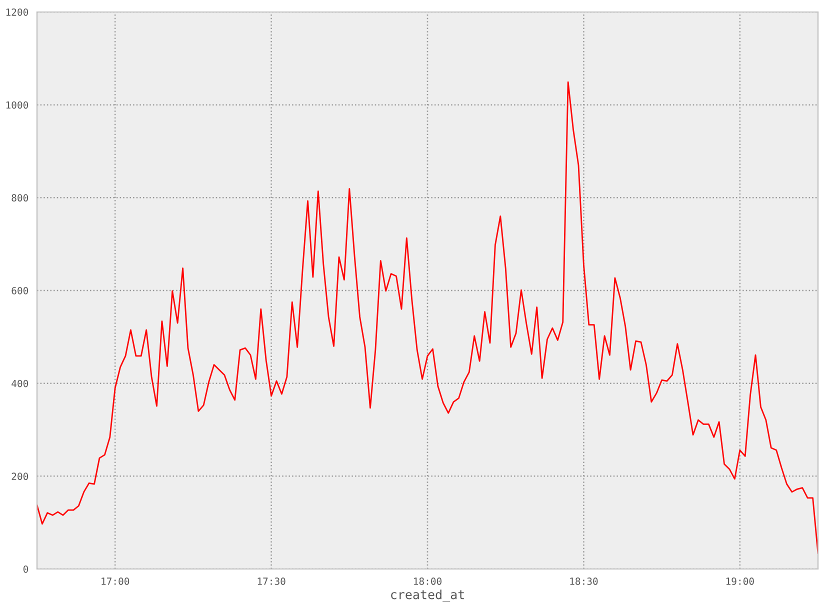 This screenshot has height=606, width=825. Describe the element at coordinates (428, 581) in the screenshot. I see `x-tick-label: 18:00` at that location.